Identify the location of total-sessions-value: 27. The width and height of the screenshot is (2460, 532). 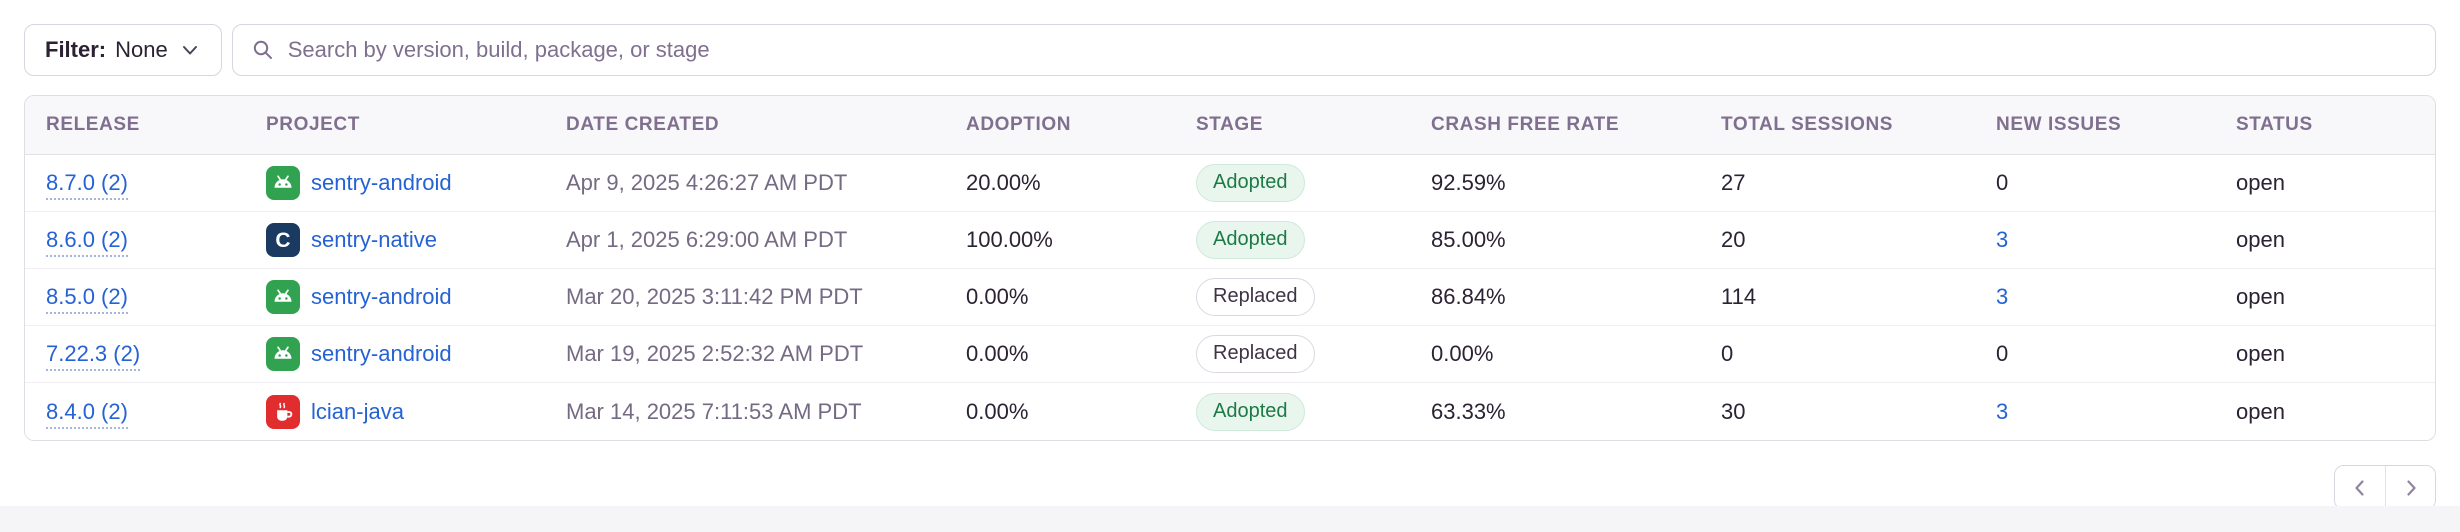
(1733, 182).